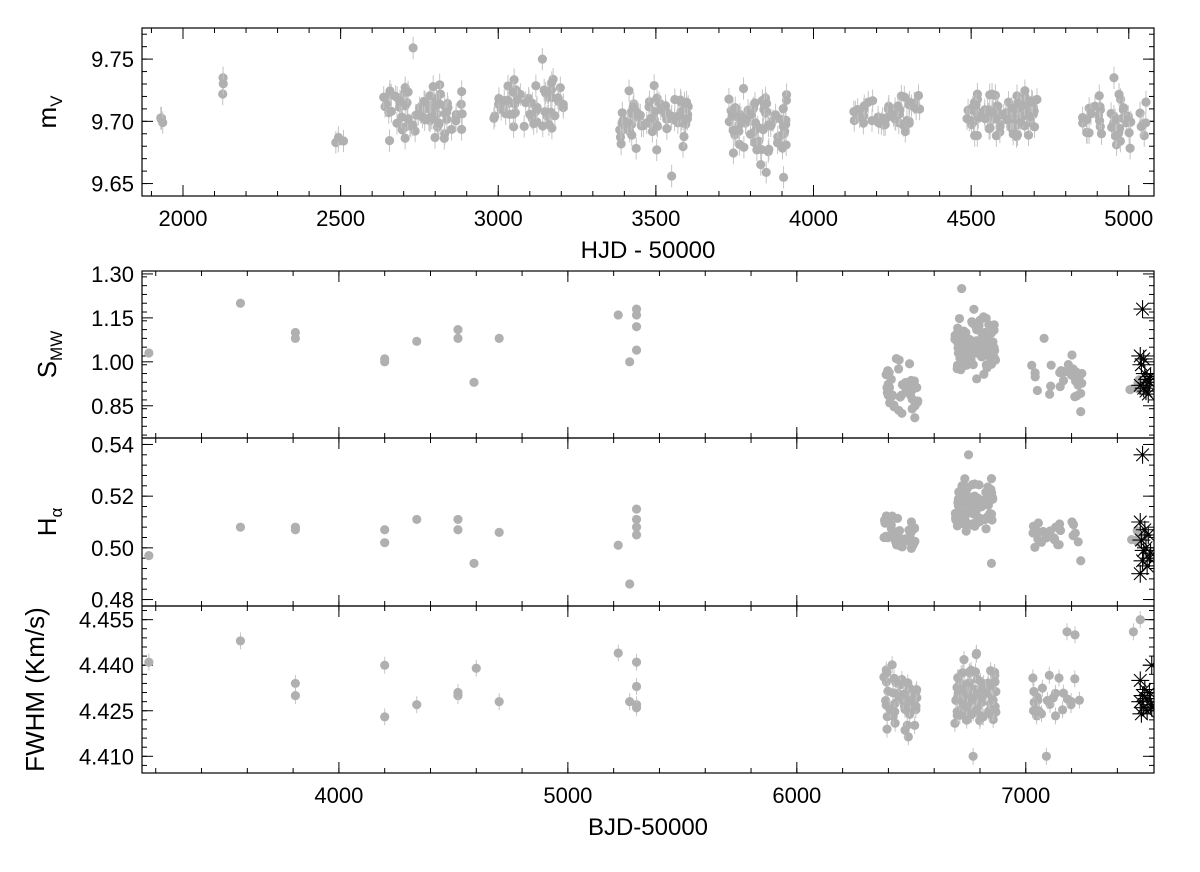 This screenshot has width=1200, height=872. What do you see at coordinates (813, 218) in the screenshot?
I see `x-tick-label: 4000` at bounding box center [813, 218].